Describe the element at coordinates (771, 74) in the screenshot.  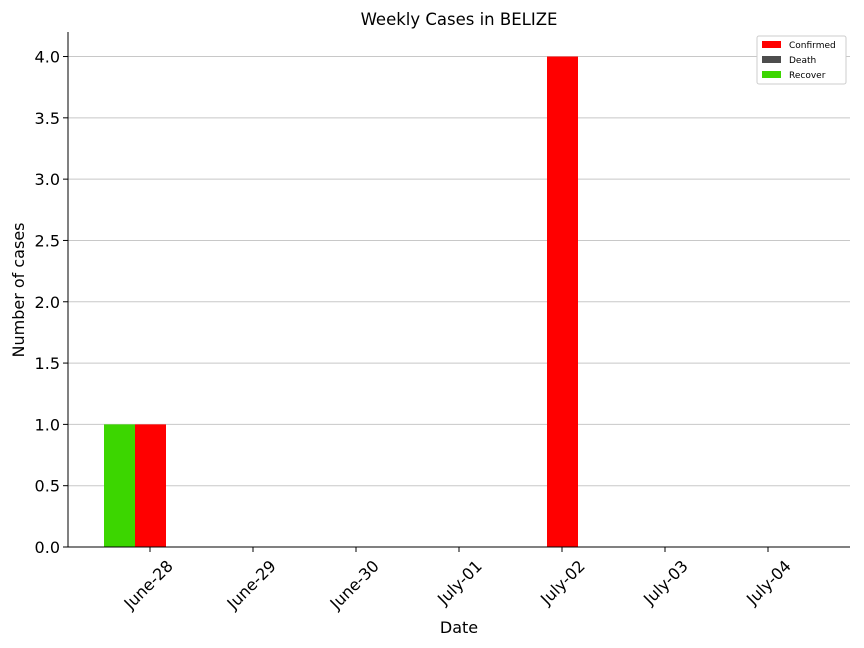
I see `legend-swatch-recover` at that location.